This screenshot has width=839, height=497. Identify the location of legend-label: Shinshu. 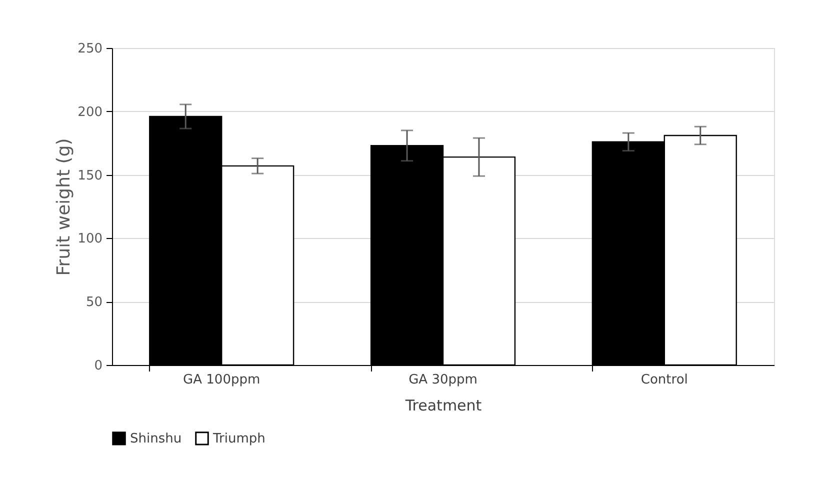
(156, 438).